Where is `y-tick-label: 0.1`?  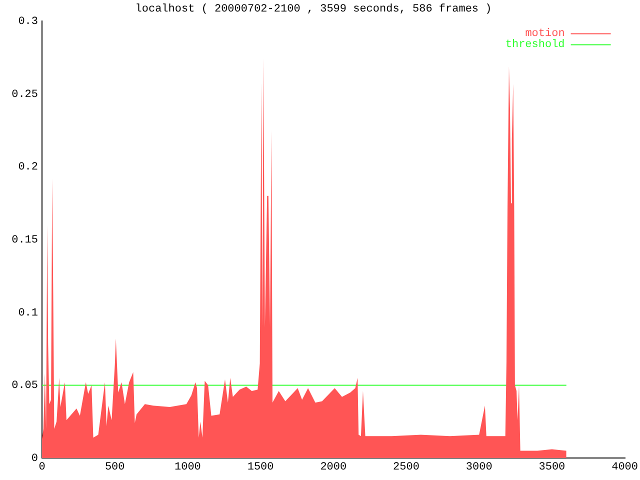 y-tick-label: 0.1 is located at coordinates (28, 313).